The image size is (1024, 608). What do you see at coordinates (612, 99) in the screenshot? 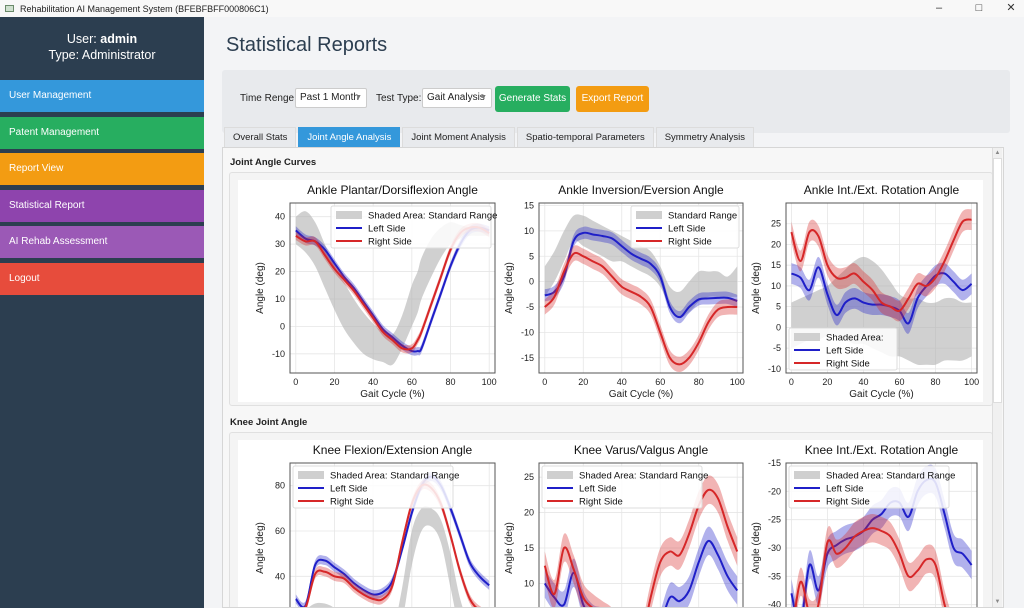
I see `export-report-button: Export Report` at bounding box center [612, 99].